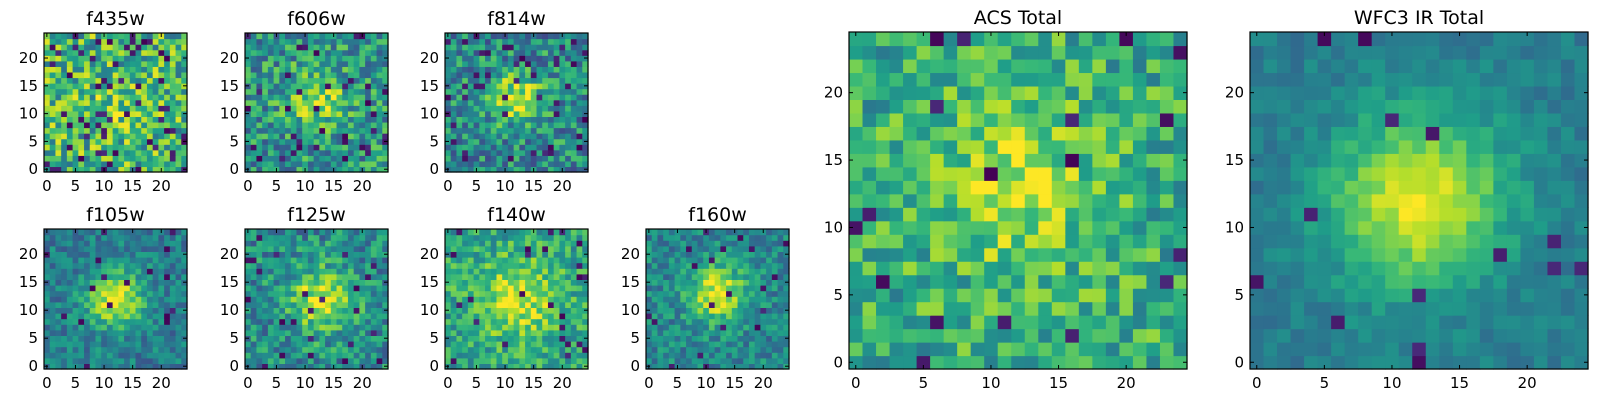  Describe the element at coordinates (28, 86) in the screenshot. I see `y-tick-label: 15` at that location.